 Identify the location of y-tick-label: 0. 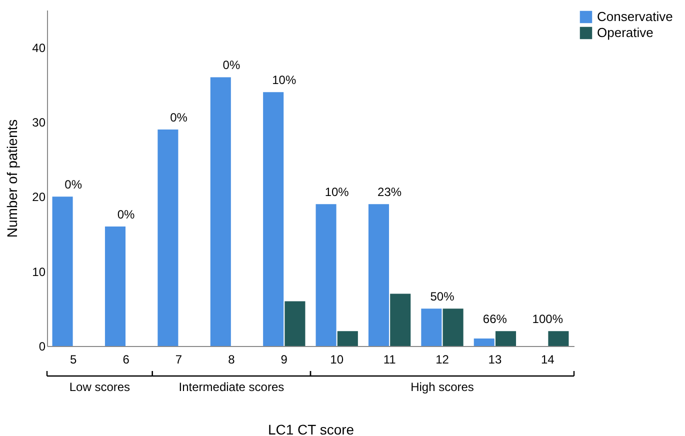
(42, 347).